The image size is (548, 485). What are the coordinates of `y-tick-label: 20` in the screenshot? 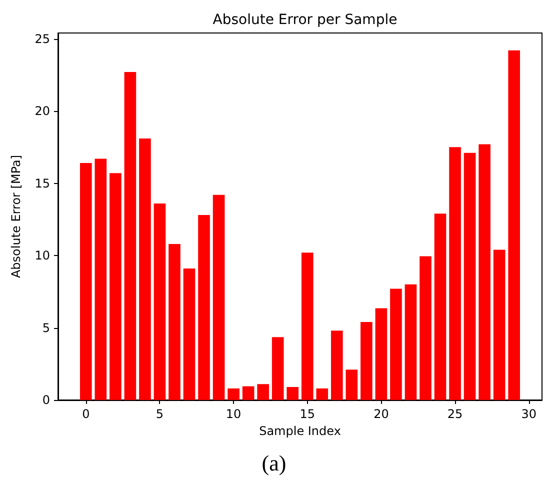 It's located at (42, 111).